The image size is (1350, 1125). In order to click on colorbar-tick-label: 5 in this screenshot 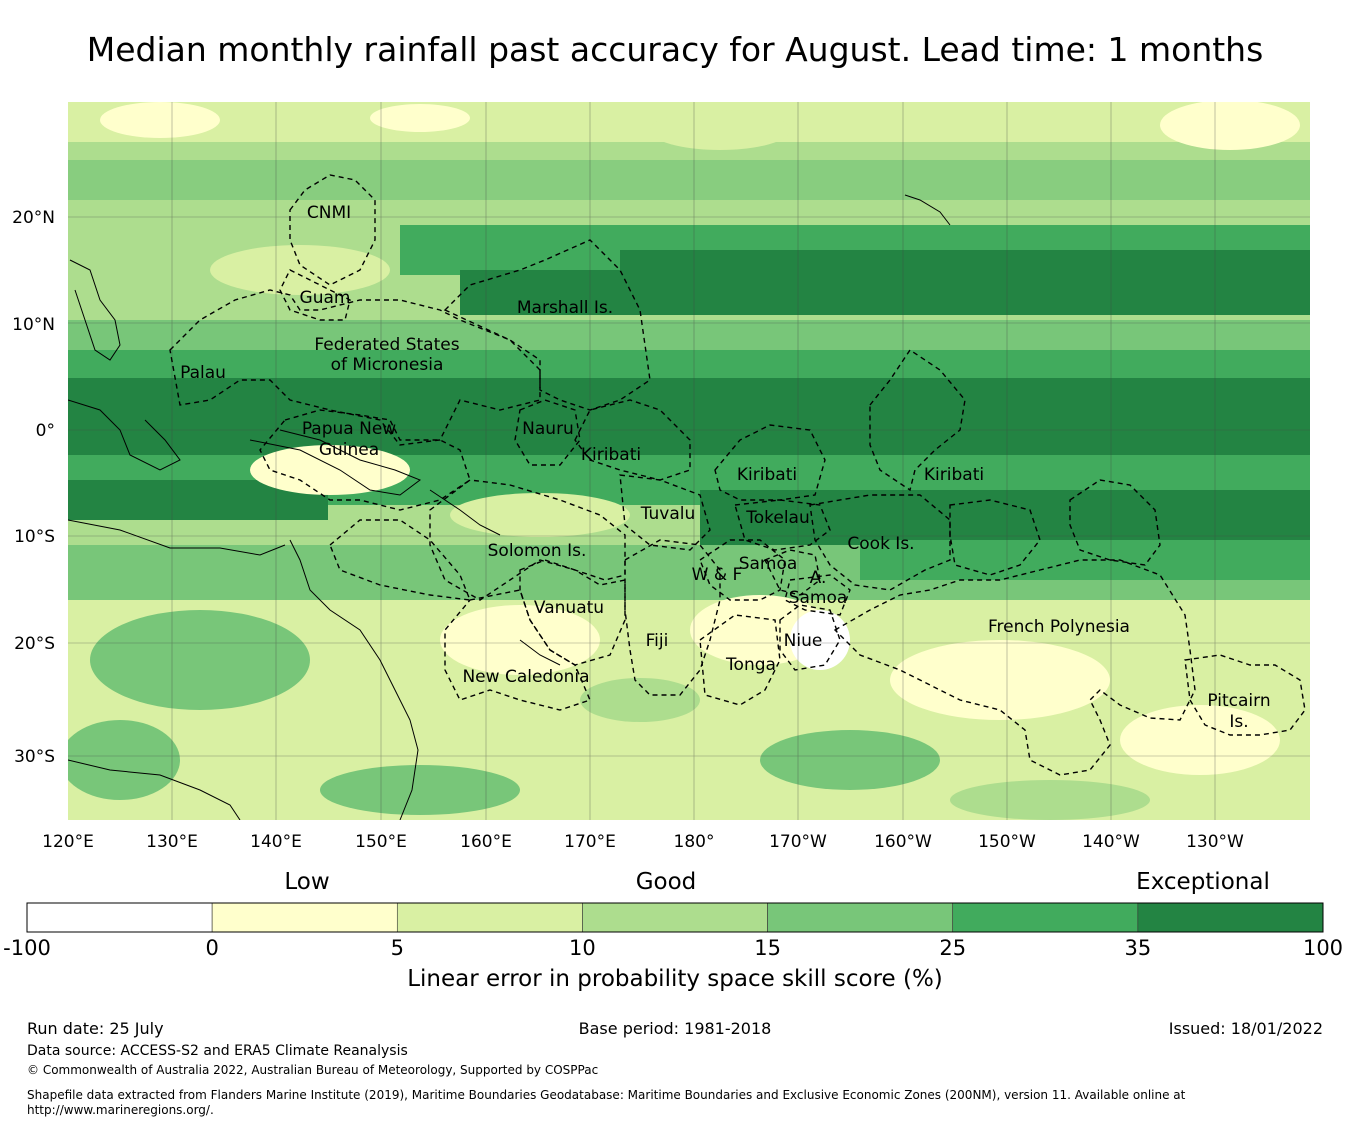, I will do `click(397, 948)`.